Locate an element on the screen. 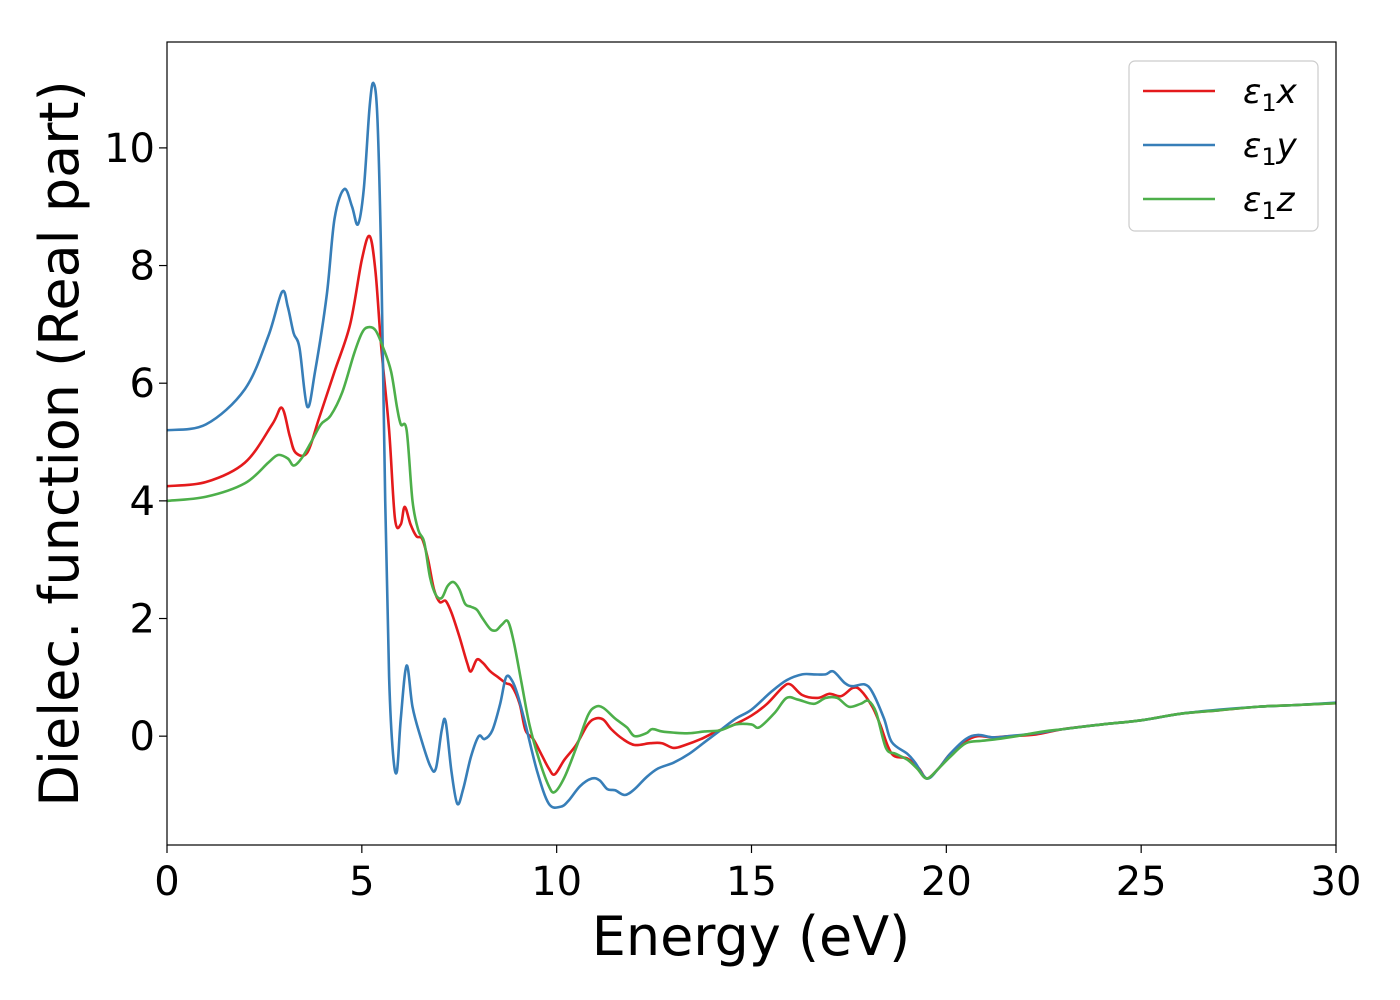  y-tick-label: 2 is located at coordinates (142, 620).